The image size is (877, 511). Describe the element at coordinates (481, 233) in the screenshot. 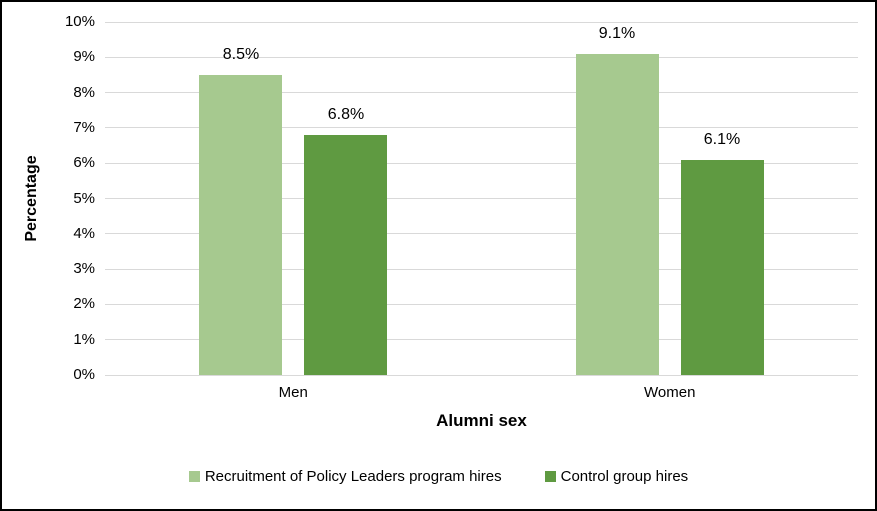

I see `gridline-4%` at that location.